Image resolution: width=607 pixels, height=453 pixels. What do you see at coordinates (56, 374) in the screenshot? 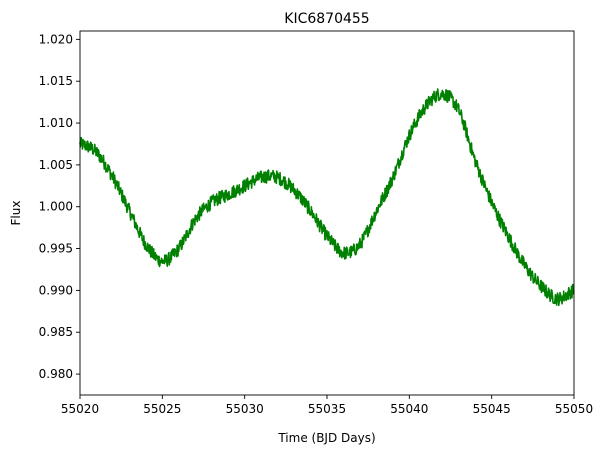
I see `y-tick-label: 0.980` at bounding box center [56, 374].